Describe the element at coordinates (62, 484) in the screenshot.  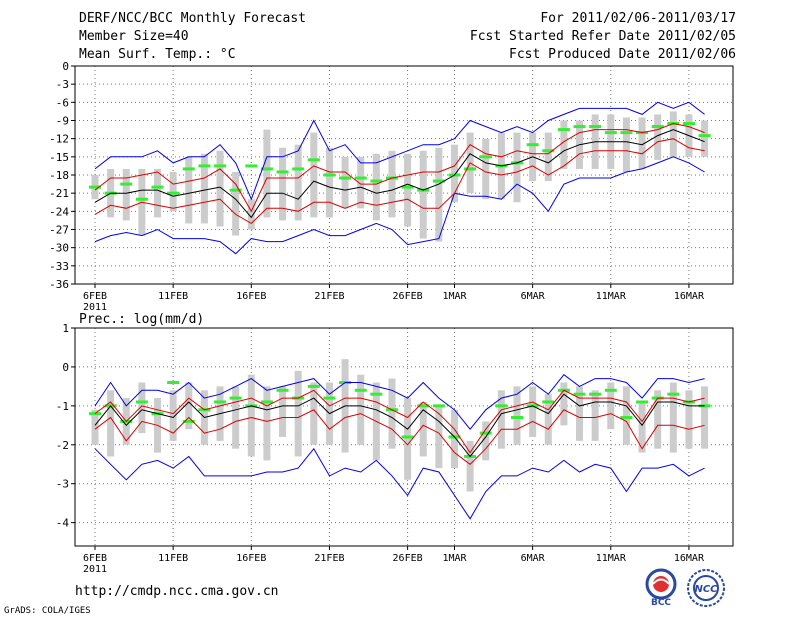
I see `precip-ytick-label: -3` at that location.